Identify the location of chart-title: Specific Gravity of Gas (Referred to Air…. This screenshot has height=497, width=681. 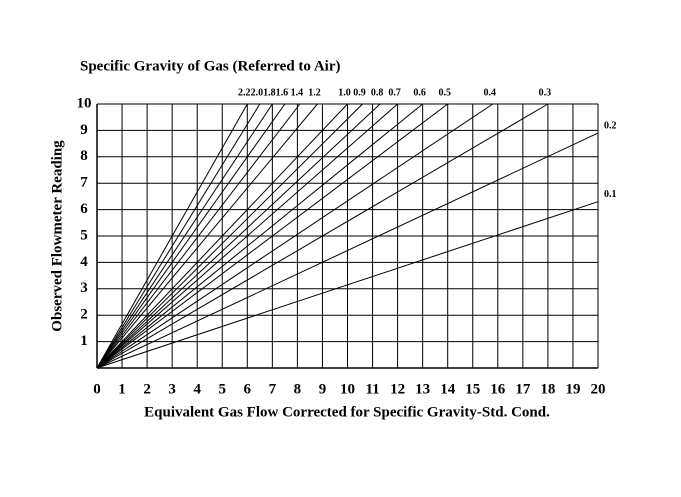
(210, 66).